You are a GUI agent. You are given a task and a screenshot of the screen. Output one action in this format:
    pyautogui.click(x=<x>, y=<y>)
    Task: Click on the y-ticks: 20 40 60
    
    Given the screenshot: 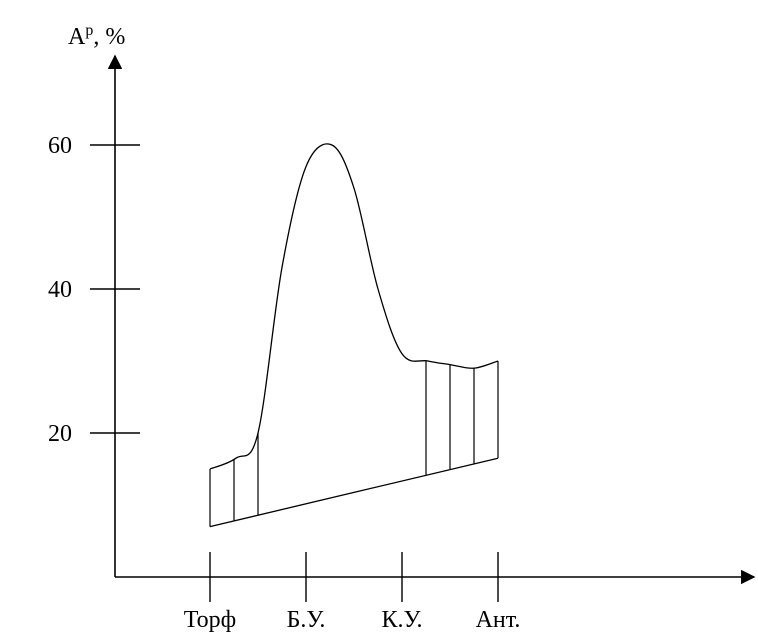 What is the action you would take?
    pyautogui.click(x=94, y=290)
    